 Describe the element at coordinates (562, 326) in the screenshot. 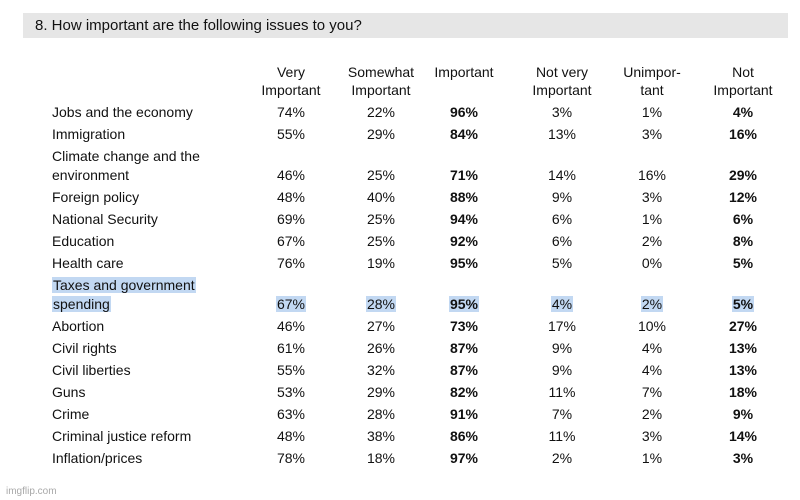

I see `table-cell: 17%` at that location.